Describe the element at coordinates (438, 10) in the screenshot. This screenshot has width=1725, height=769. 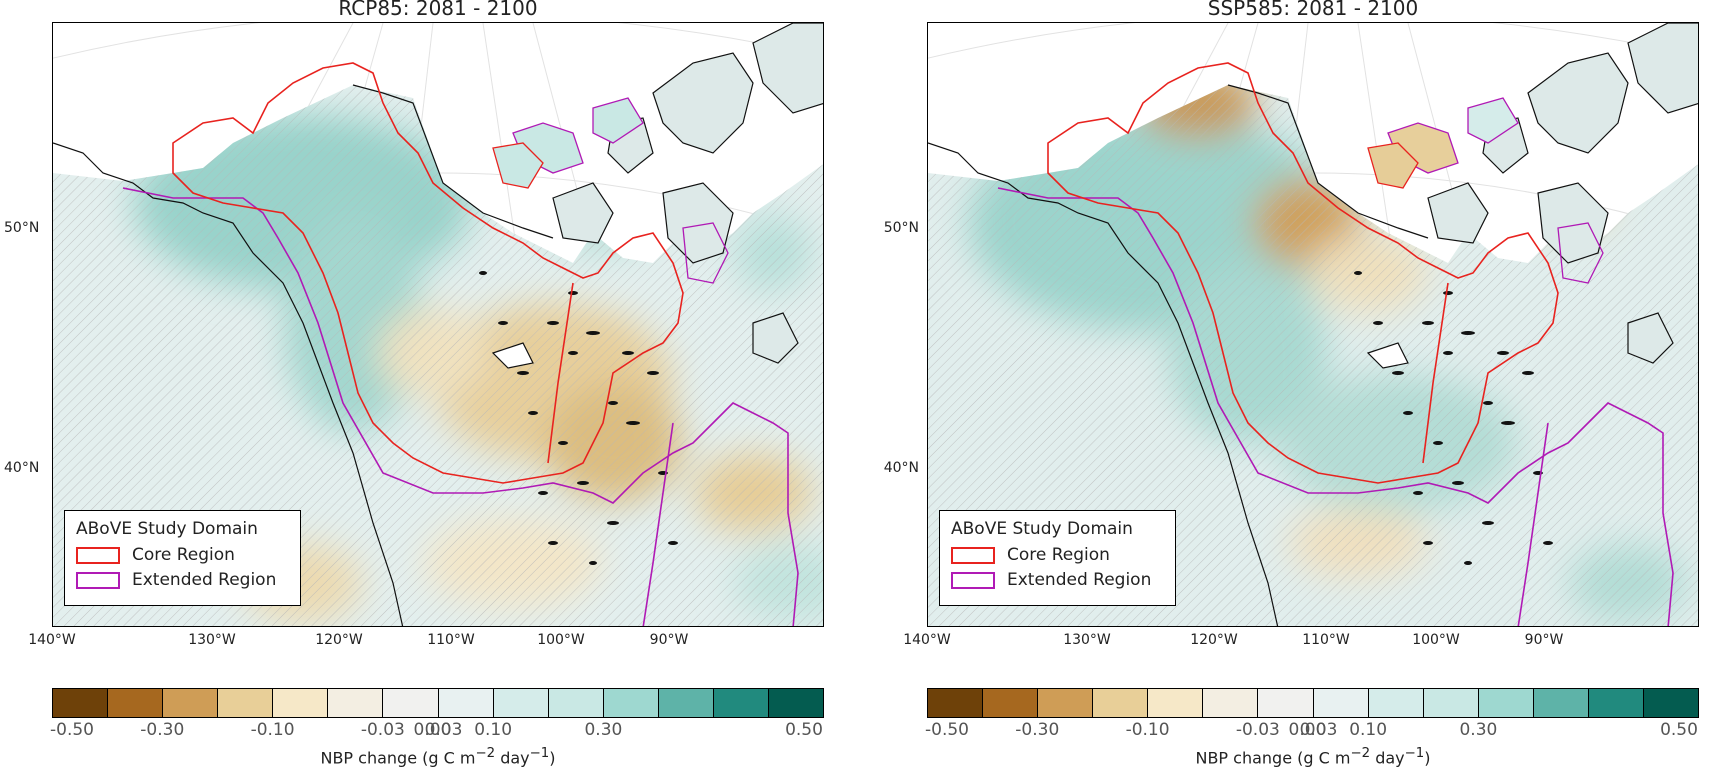
I see `map-title: RCP85: 2081 - 2100` at that location.